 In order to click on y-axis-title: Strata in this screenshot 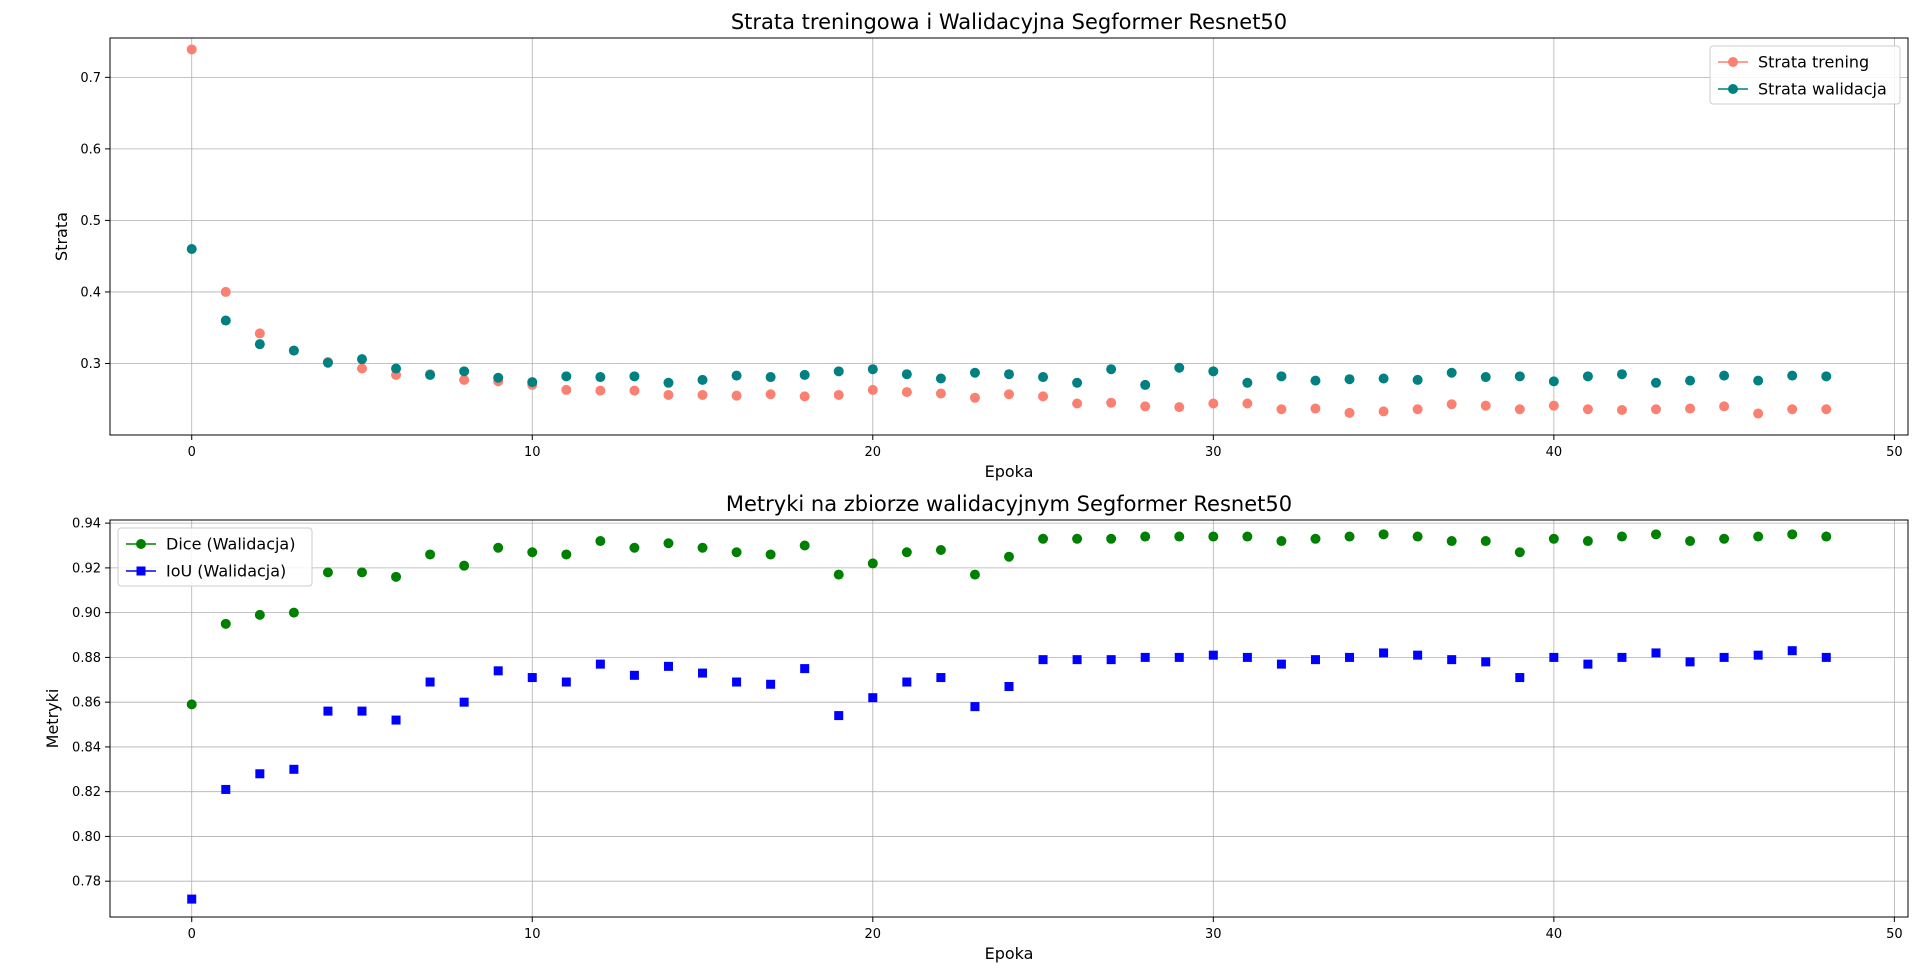, I will do `click(61, 236)`.